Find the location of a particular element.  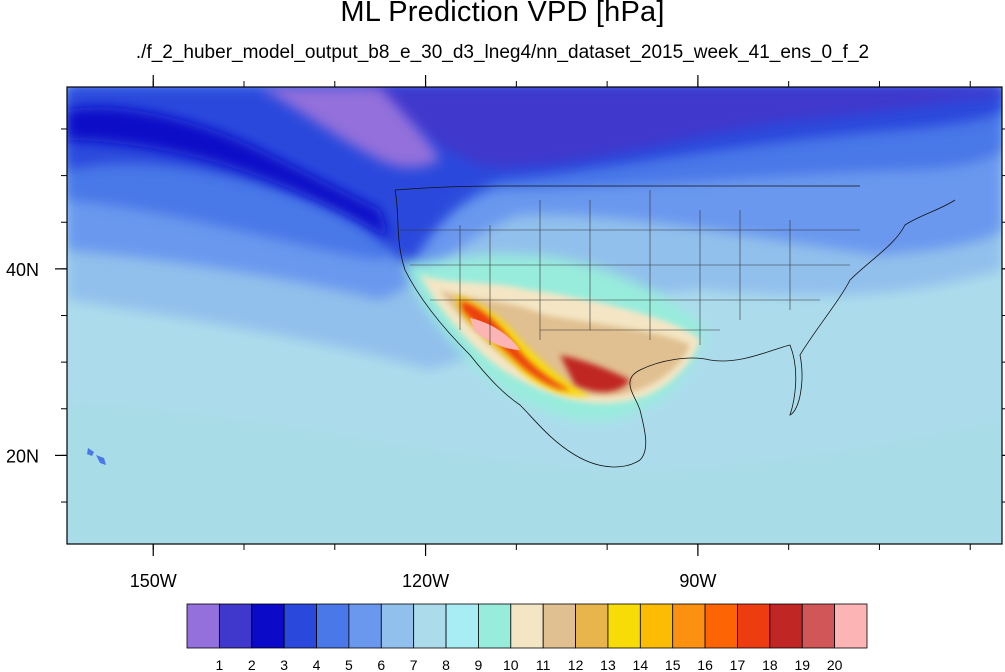

colorbar: 1 2 3 4 5 6 7 8 9 10 11 12 13 14 15 16 17 18 19 20 is located at coordinates (527, 637).